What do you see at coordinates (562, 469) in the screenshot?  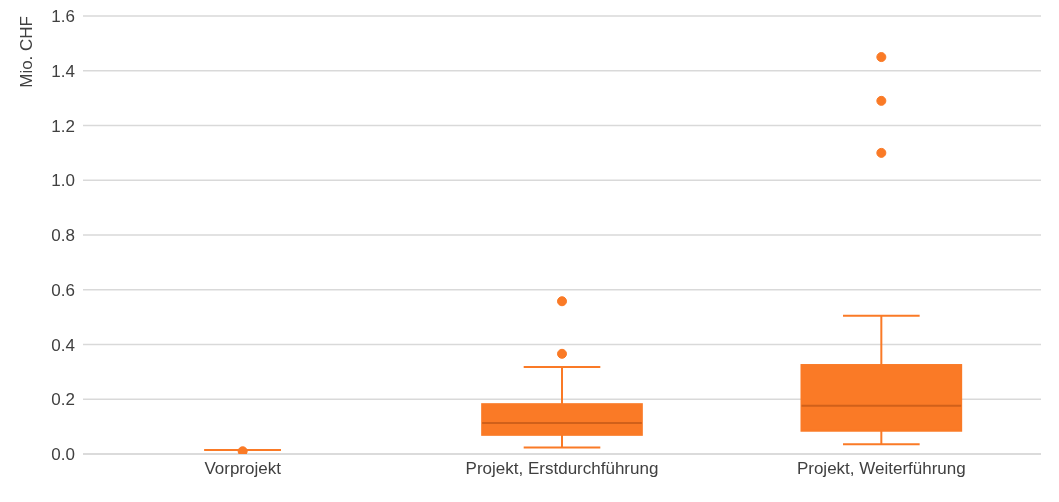 I see `x-tick-label: Projekt, Erstdurchführung` at bounding box center [562, 469].